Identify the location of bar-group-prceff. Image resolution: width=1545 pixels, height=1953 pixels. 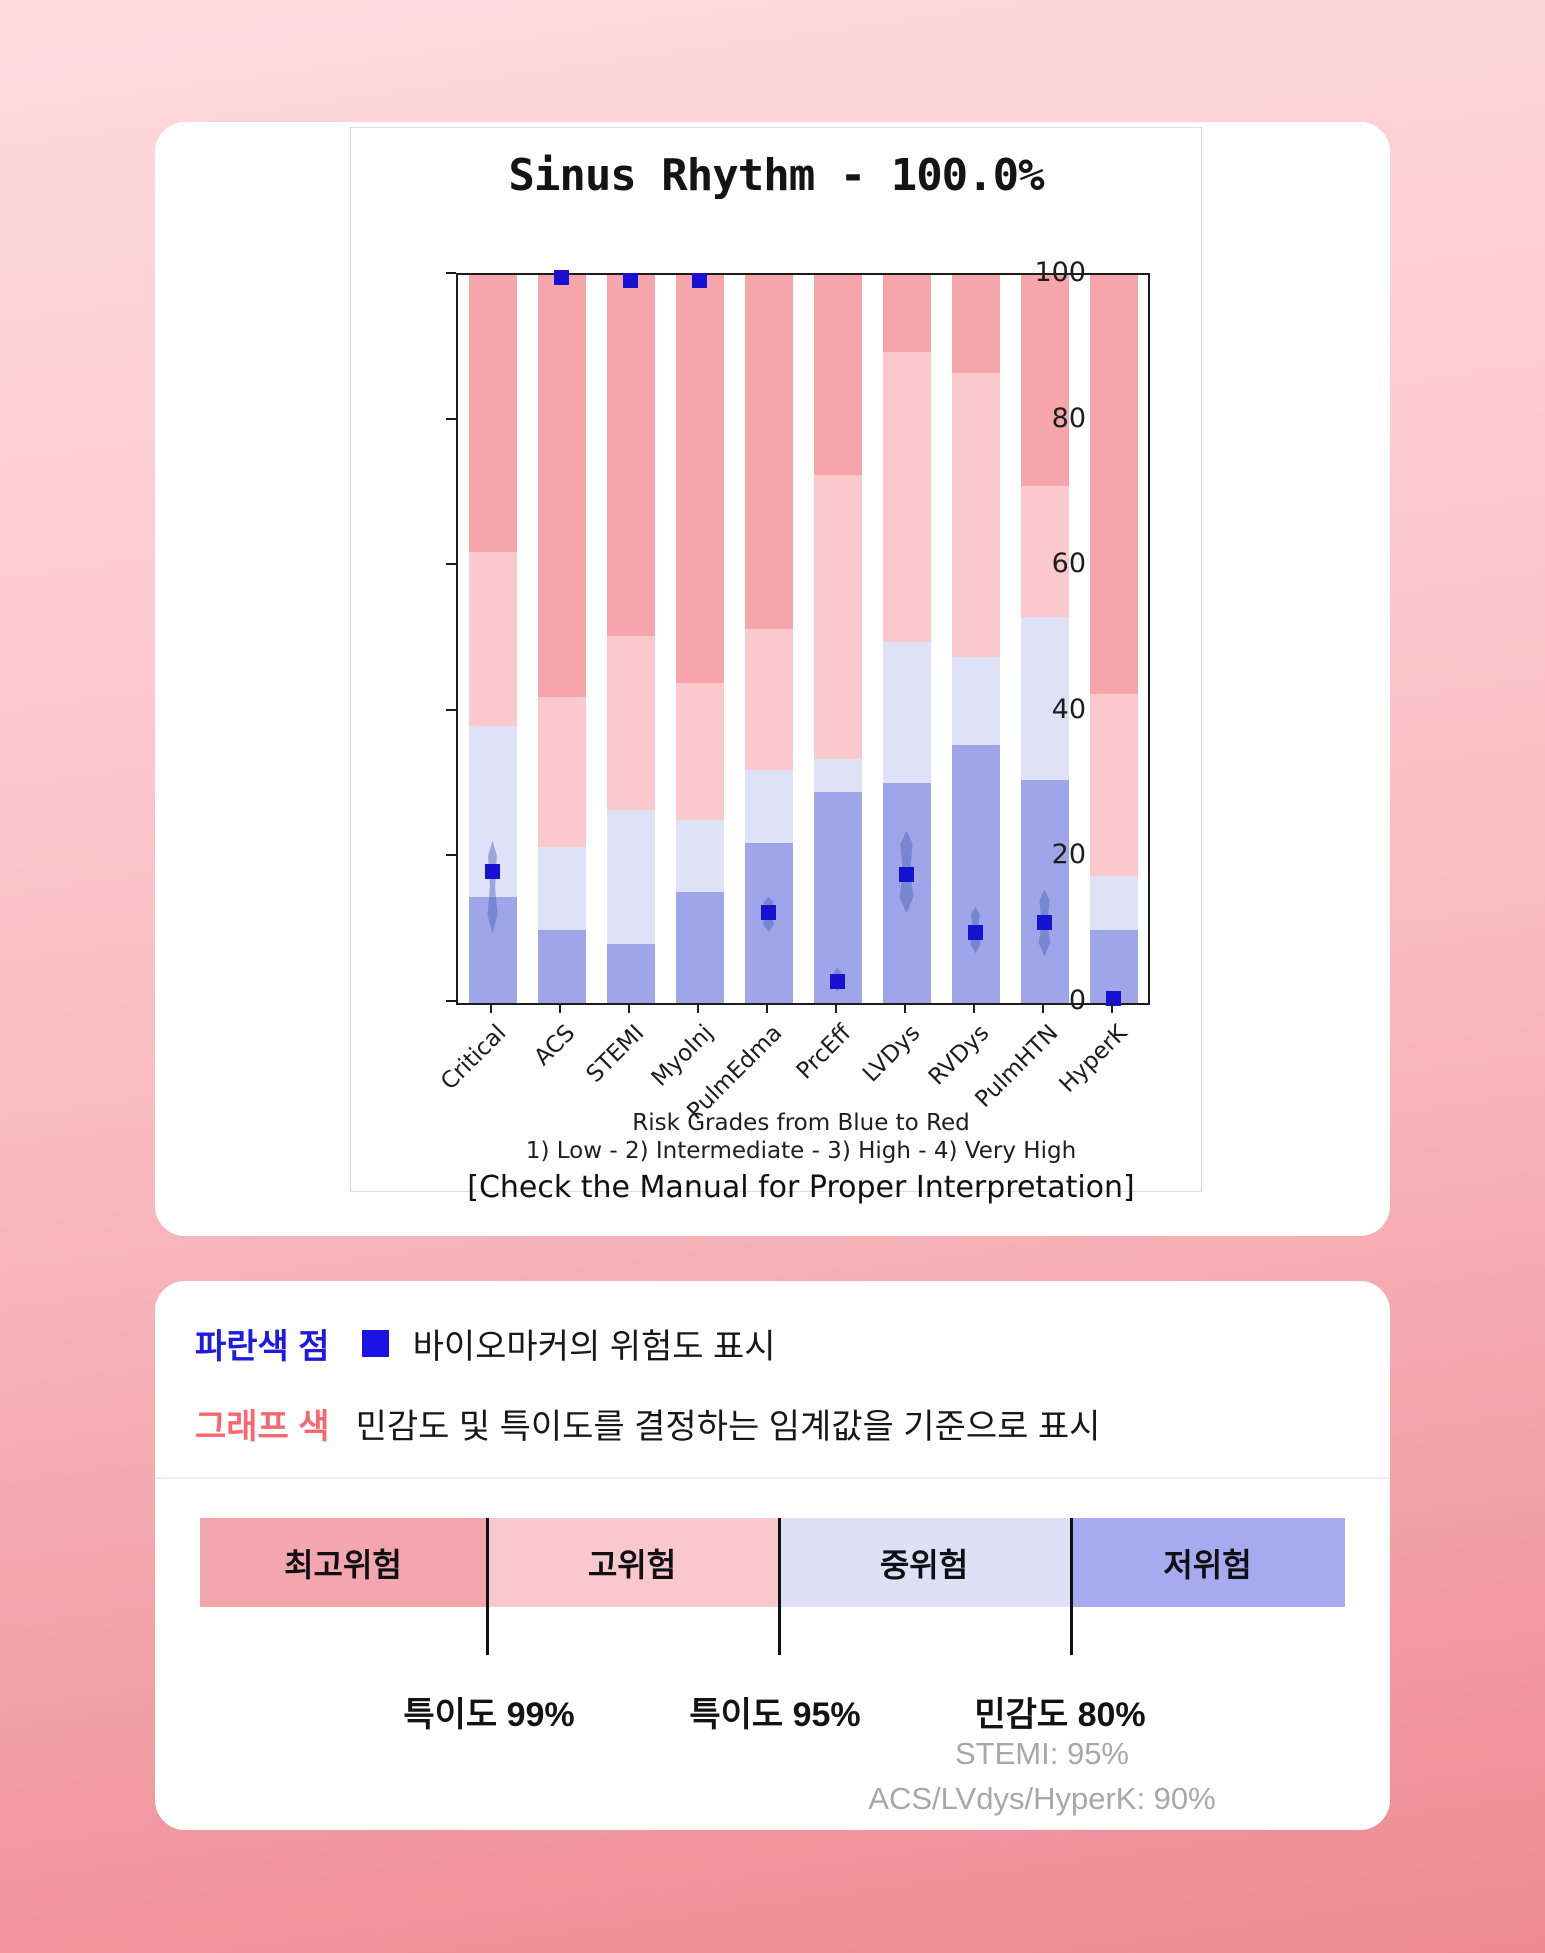
(837, 639).